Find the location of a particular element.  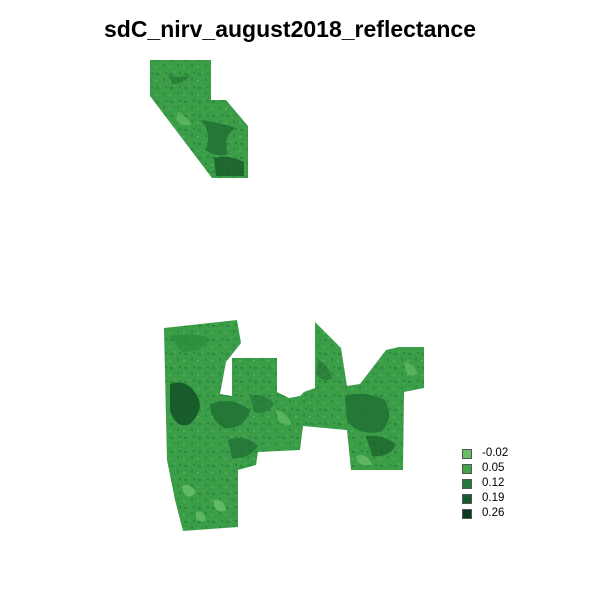

legend-label: 0.12 is located at coordinates (493, 483).